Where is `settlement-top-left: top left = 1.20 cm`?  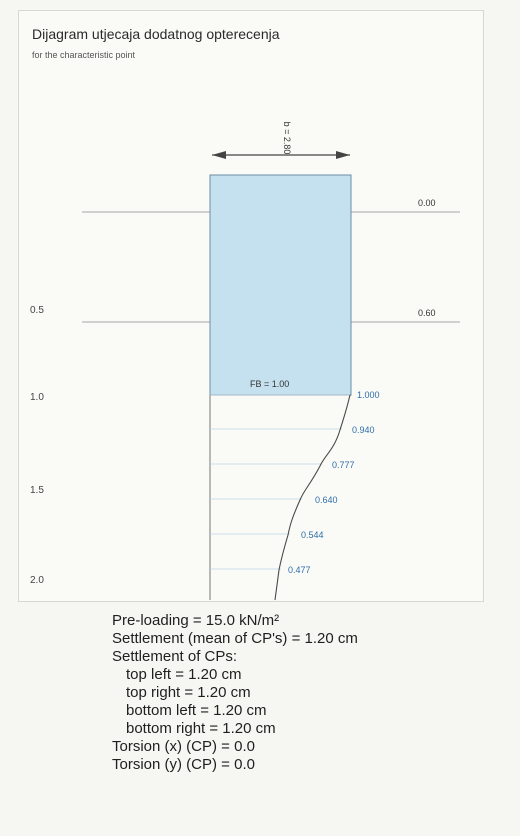
settlement-top-left: top left = 1.20 cm is located at coordinates (184, 674).